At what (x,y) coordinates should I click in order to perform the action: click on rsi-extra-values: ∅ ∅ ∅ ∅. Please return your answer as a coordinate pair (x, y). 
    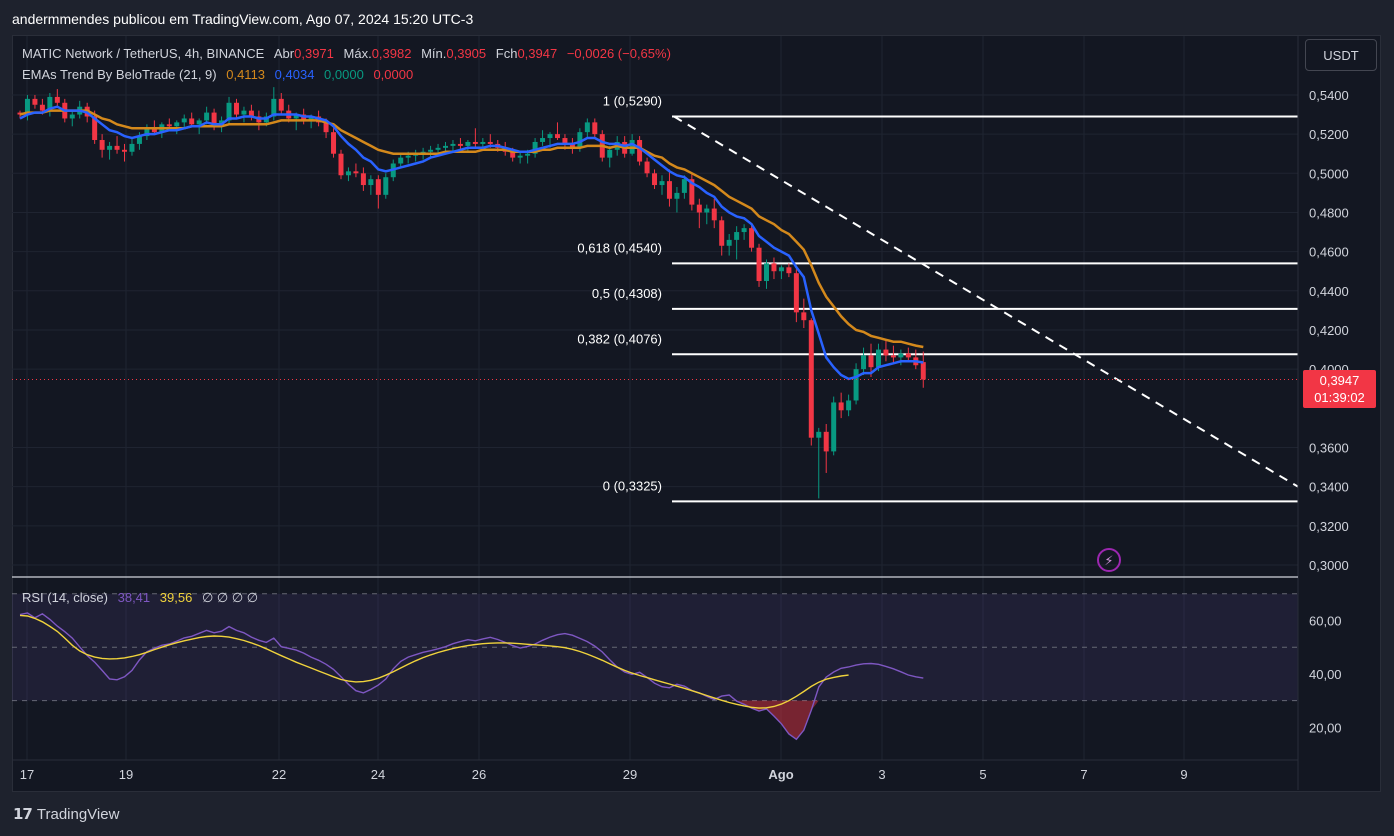
    Looking at the image, I should click on (230, 597).